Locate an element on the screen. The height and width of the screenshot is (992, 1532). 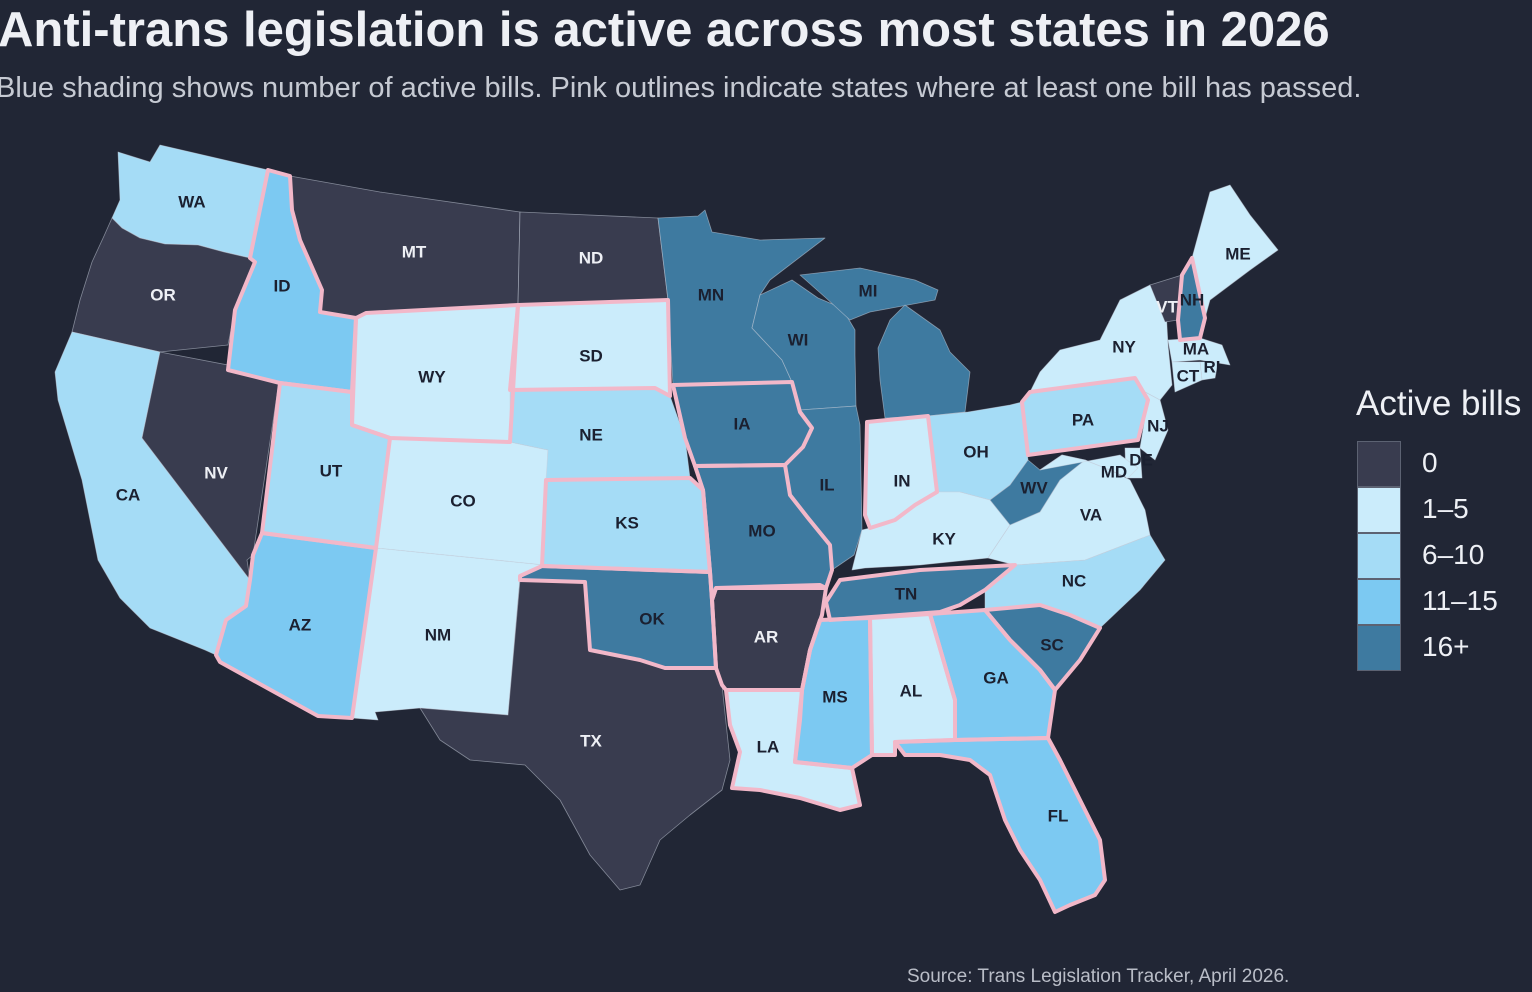
passed-outline-ok is located at coordinates (618, 617).